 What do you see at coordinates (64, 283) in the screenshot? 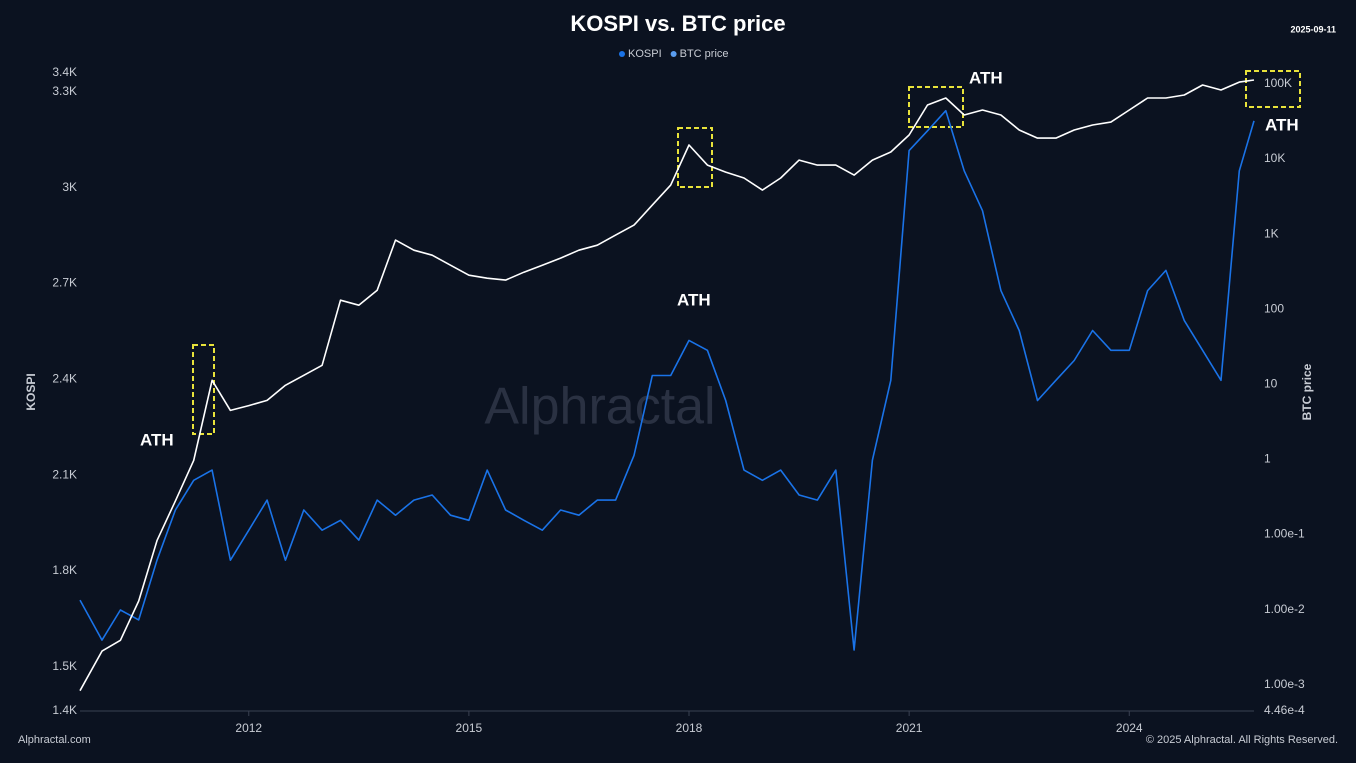
I see `y-tick-label: 2.7K` at bounding box center [64, 283].